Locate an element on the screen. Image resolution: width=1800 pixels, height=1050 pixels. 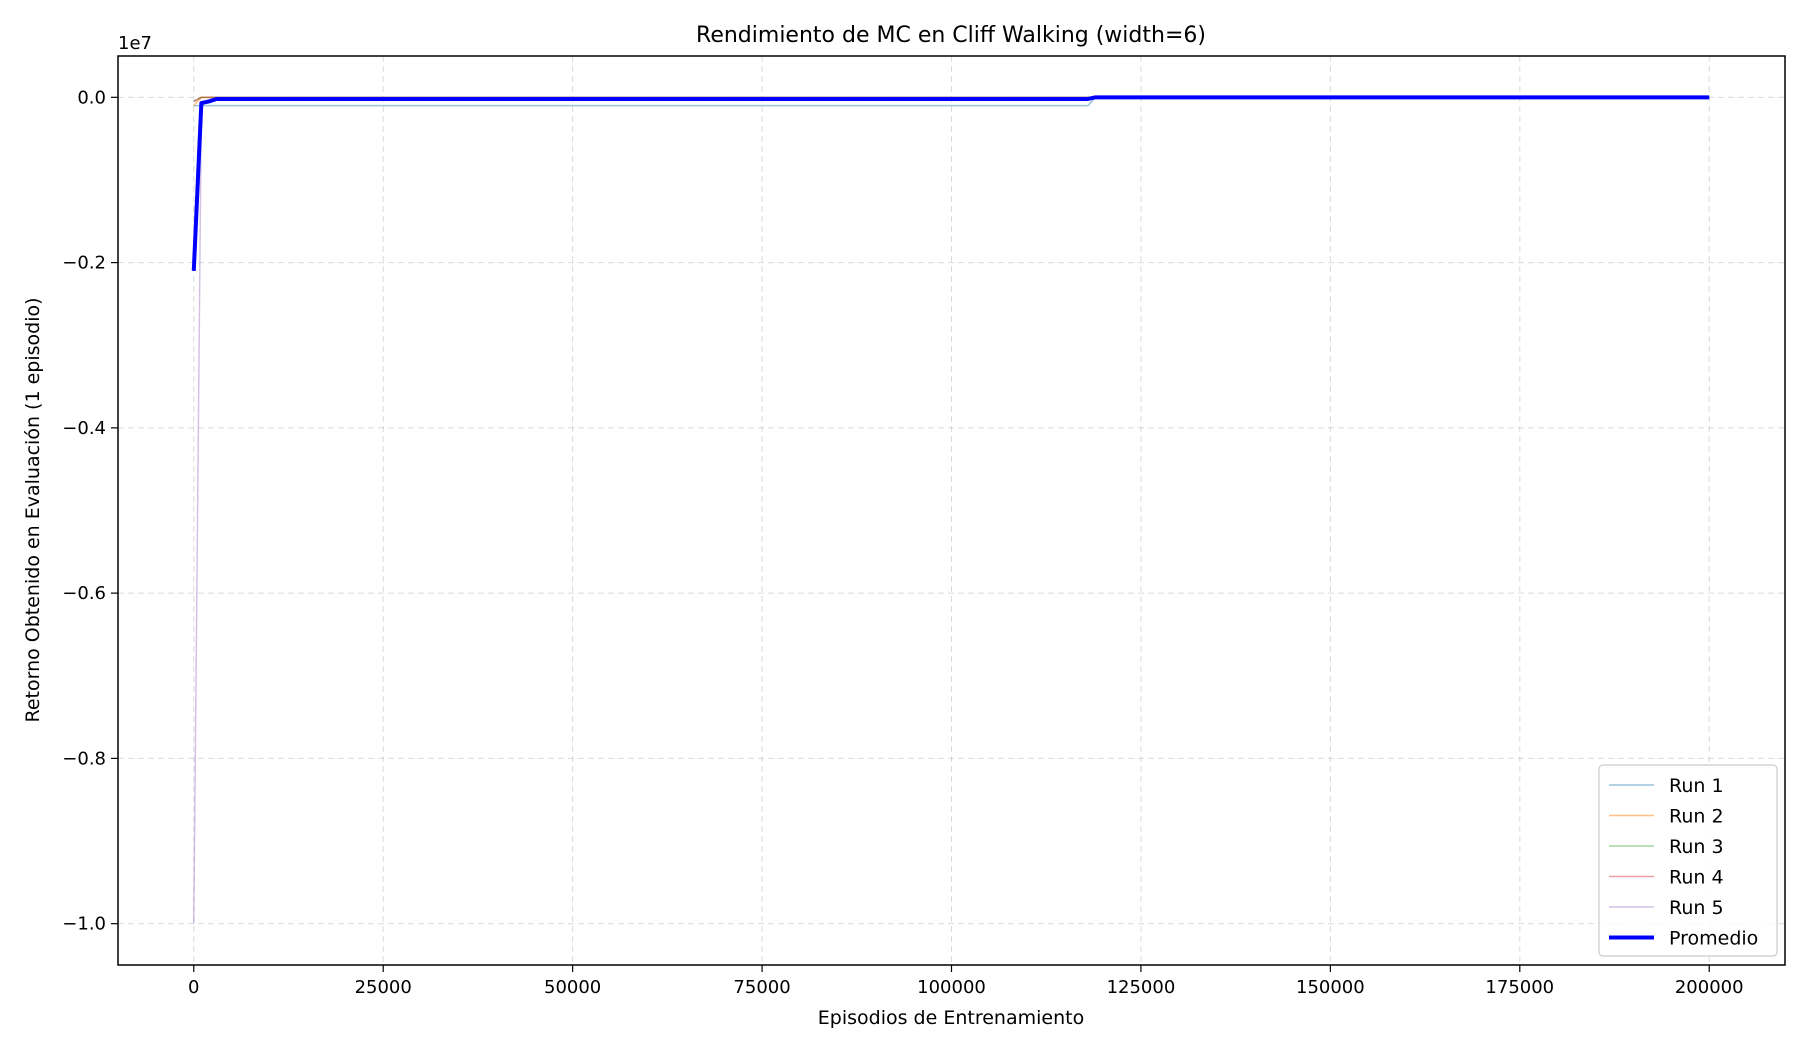
x-tick-label: 175000 is located at coordinates (1519, 987).